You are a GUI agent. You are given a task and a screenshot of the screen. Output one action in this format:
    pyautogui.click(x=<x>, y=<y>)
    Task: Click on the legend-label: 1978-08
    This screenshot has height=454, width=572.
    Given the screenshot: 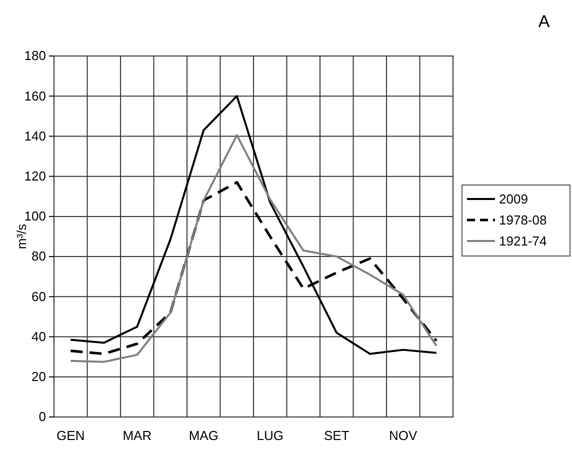 What is the action you would take?
    pyautogui.click(x=523, y=220)
    